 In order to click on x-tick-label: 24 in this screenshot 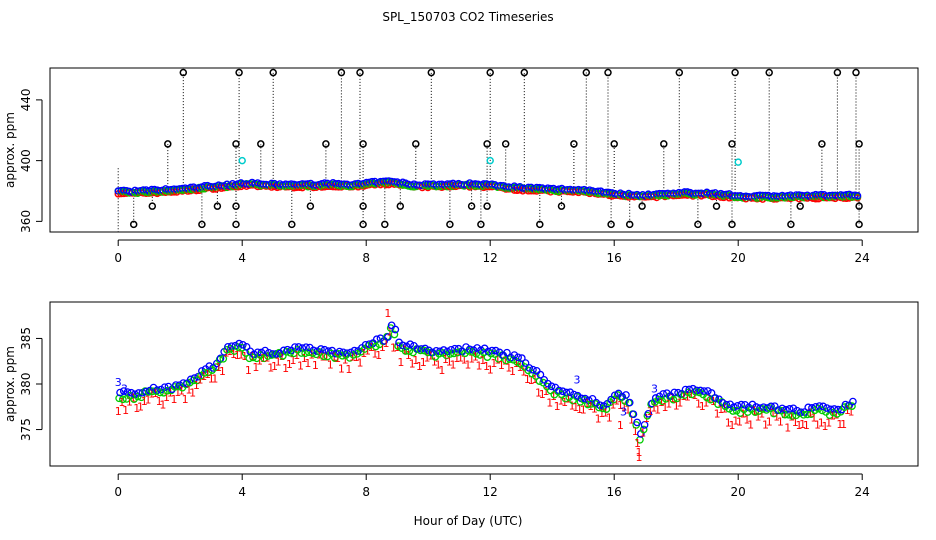, I will do `click(862, 258)`.